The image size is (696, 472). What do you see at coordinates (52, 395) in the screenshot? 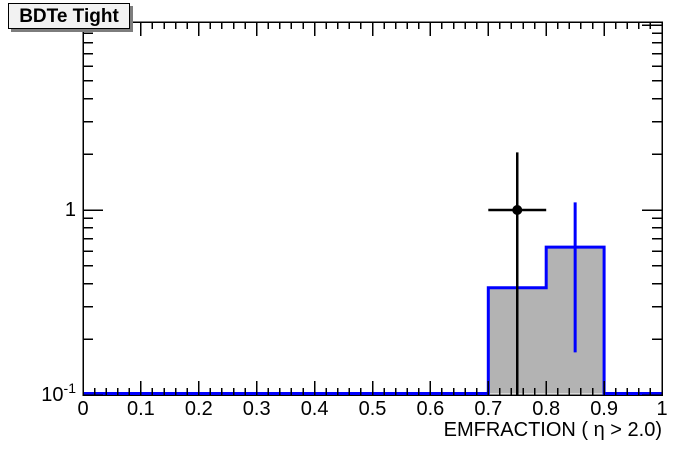
I see `y-tick-label-base: 10` at bounding box center [52, 395].